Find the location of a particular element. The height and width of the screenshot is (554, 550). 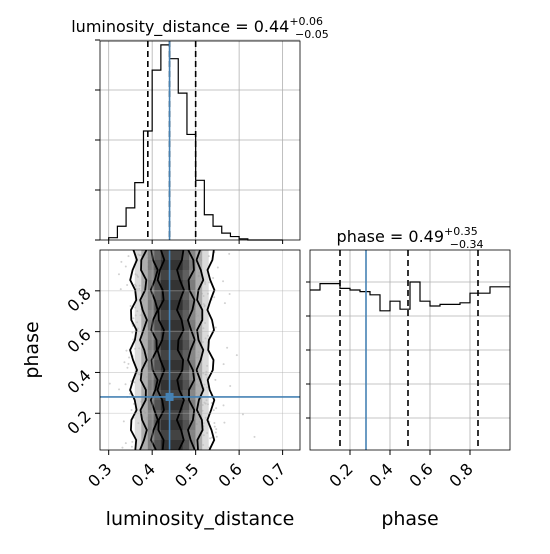

joint-ytick-label-0: 0.2 is located at coordinates (78, 422).